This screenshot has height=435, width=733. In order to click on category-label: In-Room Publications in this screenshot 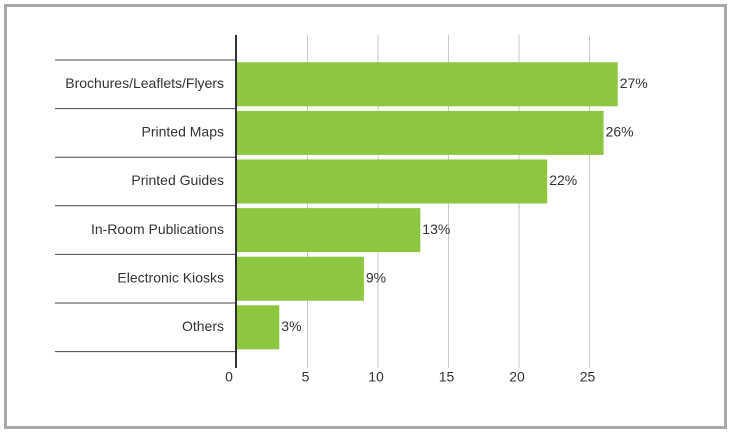, I will do `click(157, 229)`.